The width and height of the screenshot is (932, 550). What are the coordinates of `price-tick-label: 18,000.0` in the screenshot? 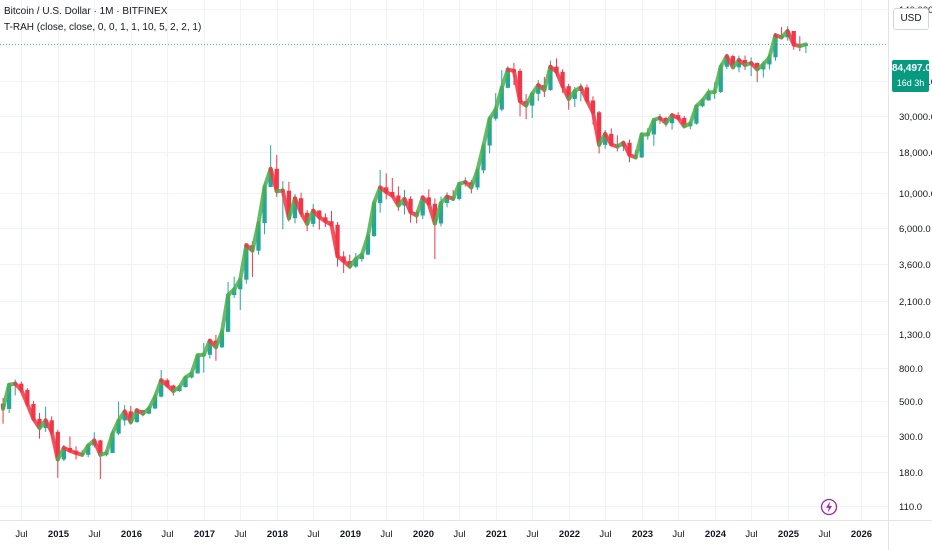 It's located at (915, 153).